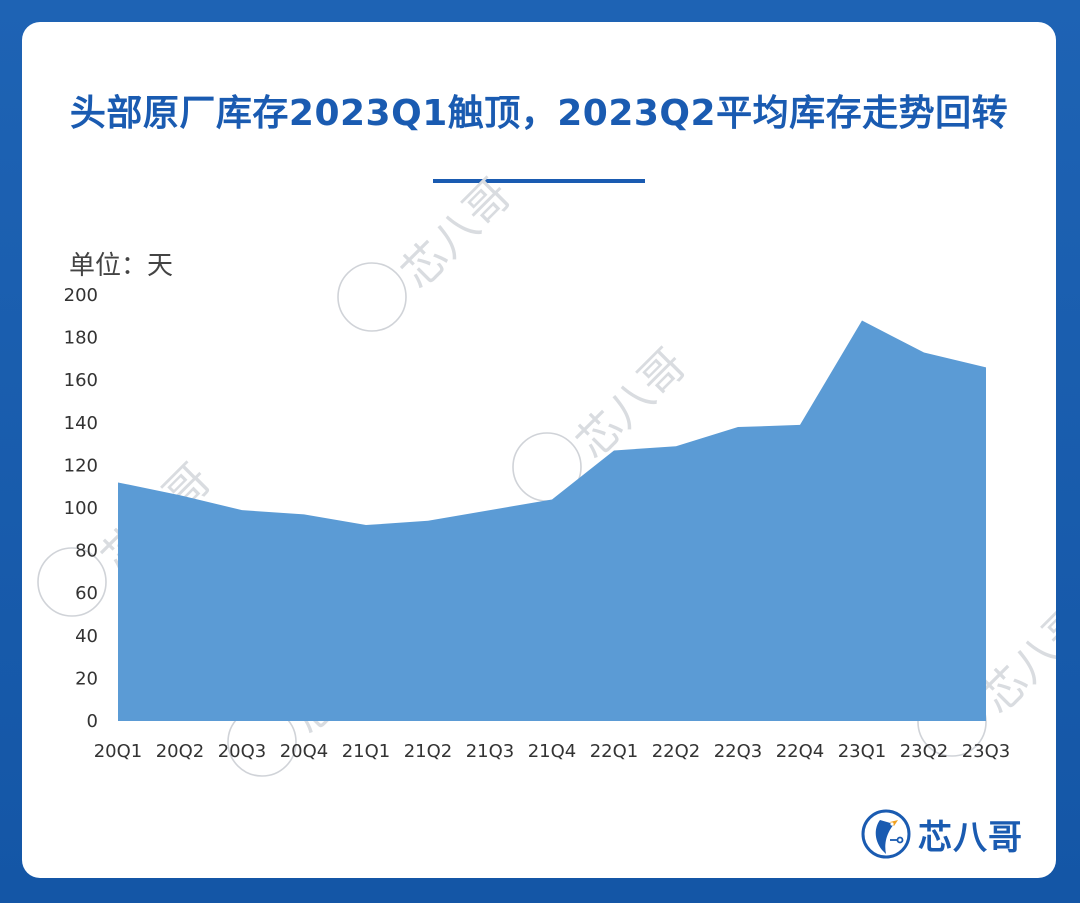 The image size is (1080, 903). I want to click on x-tick-label: 22Q1, so click(614, 751).